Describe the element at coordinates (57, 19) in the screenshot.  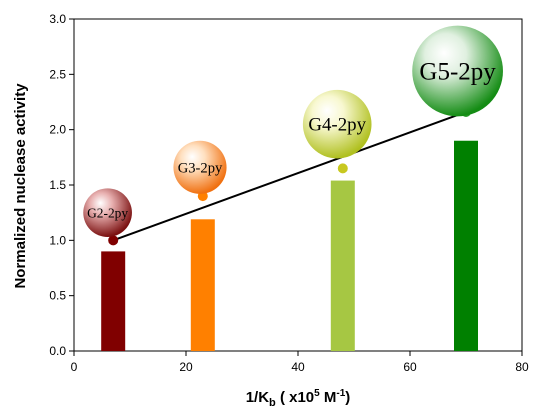
I see `y-tick-label: 3.0` at that location.